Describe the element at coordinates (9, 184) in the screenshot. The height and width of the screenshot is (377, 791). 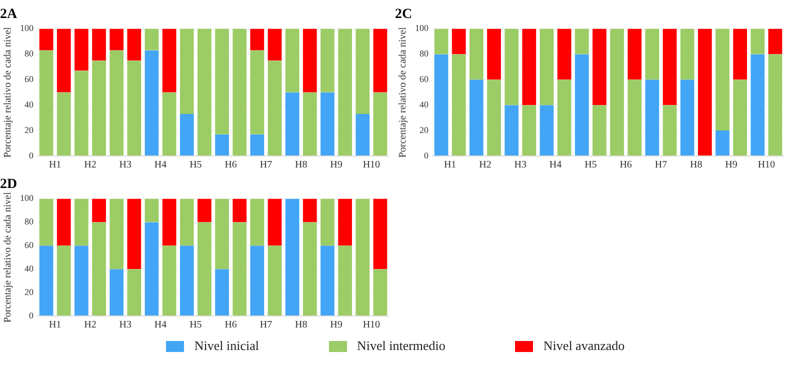
I see `chart-title: 2D` at that location.